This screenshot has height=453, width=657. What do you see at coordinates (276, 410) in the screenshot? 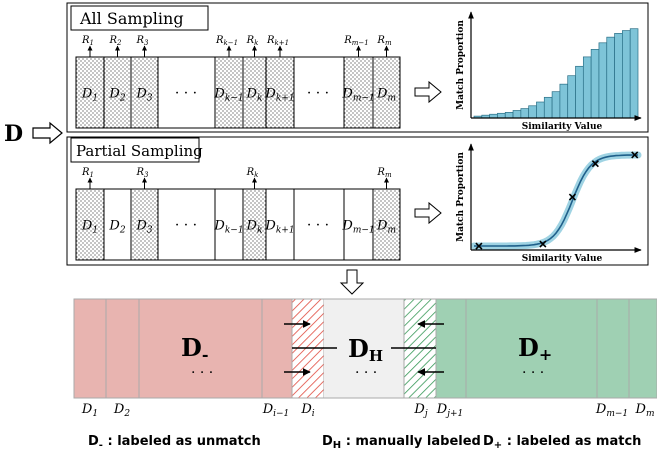
I see `bar-block-label: Di−1` at bounding box center [276, 410].